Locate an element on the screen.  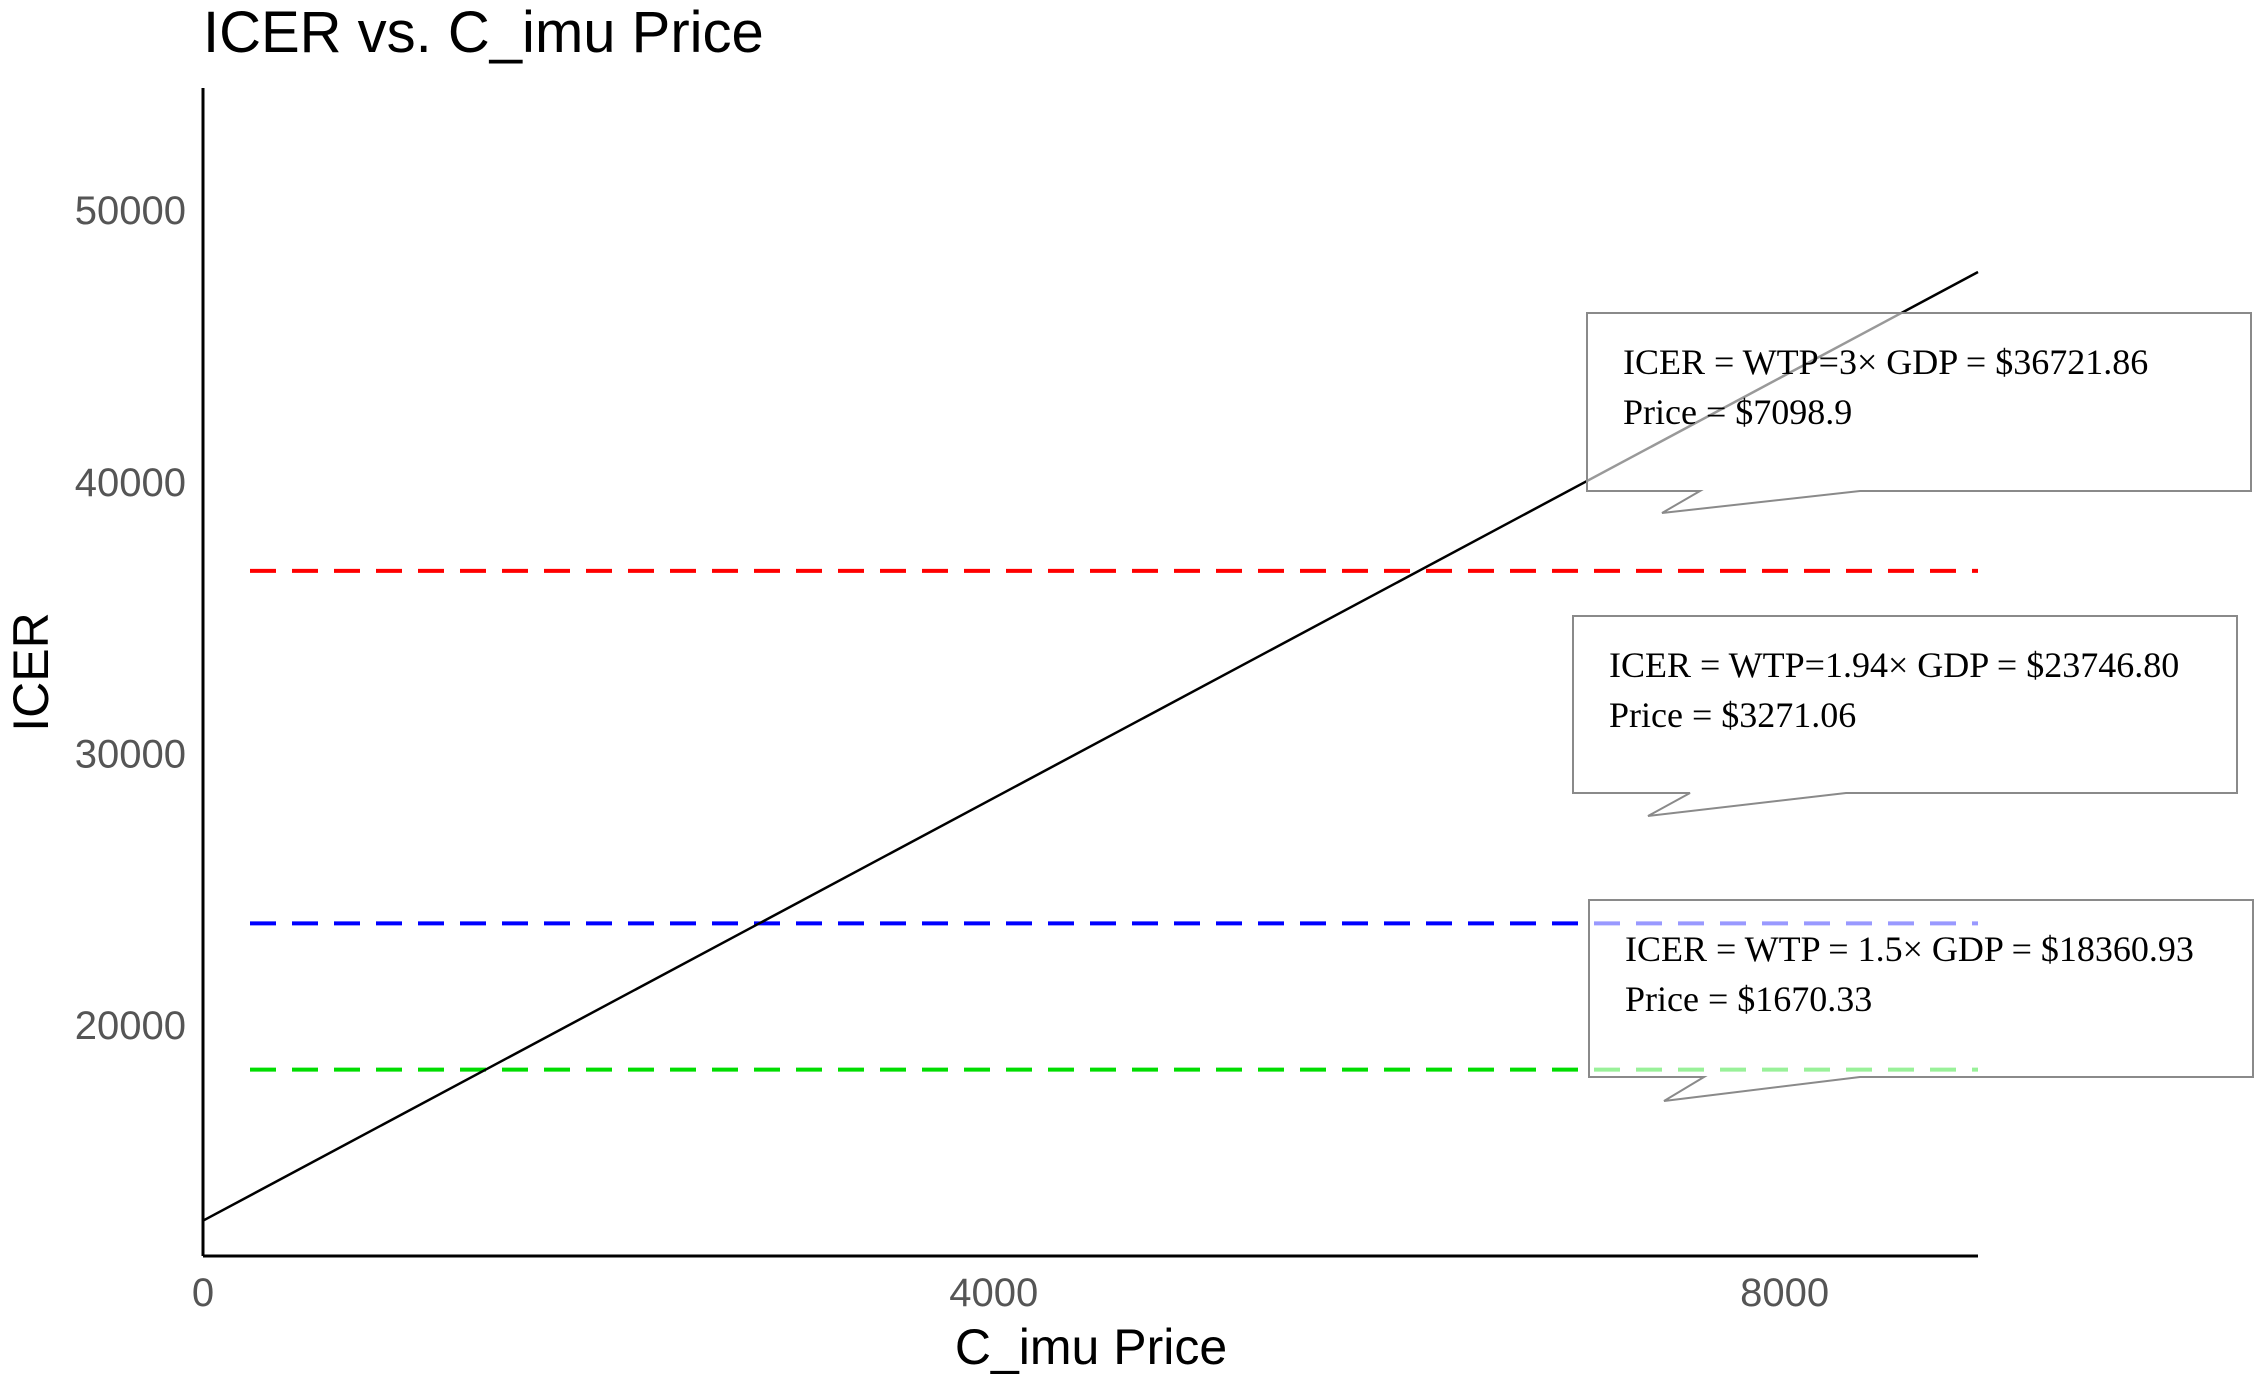
x-tick-label: 4000 is located at coordinates (993, 1293).